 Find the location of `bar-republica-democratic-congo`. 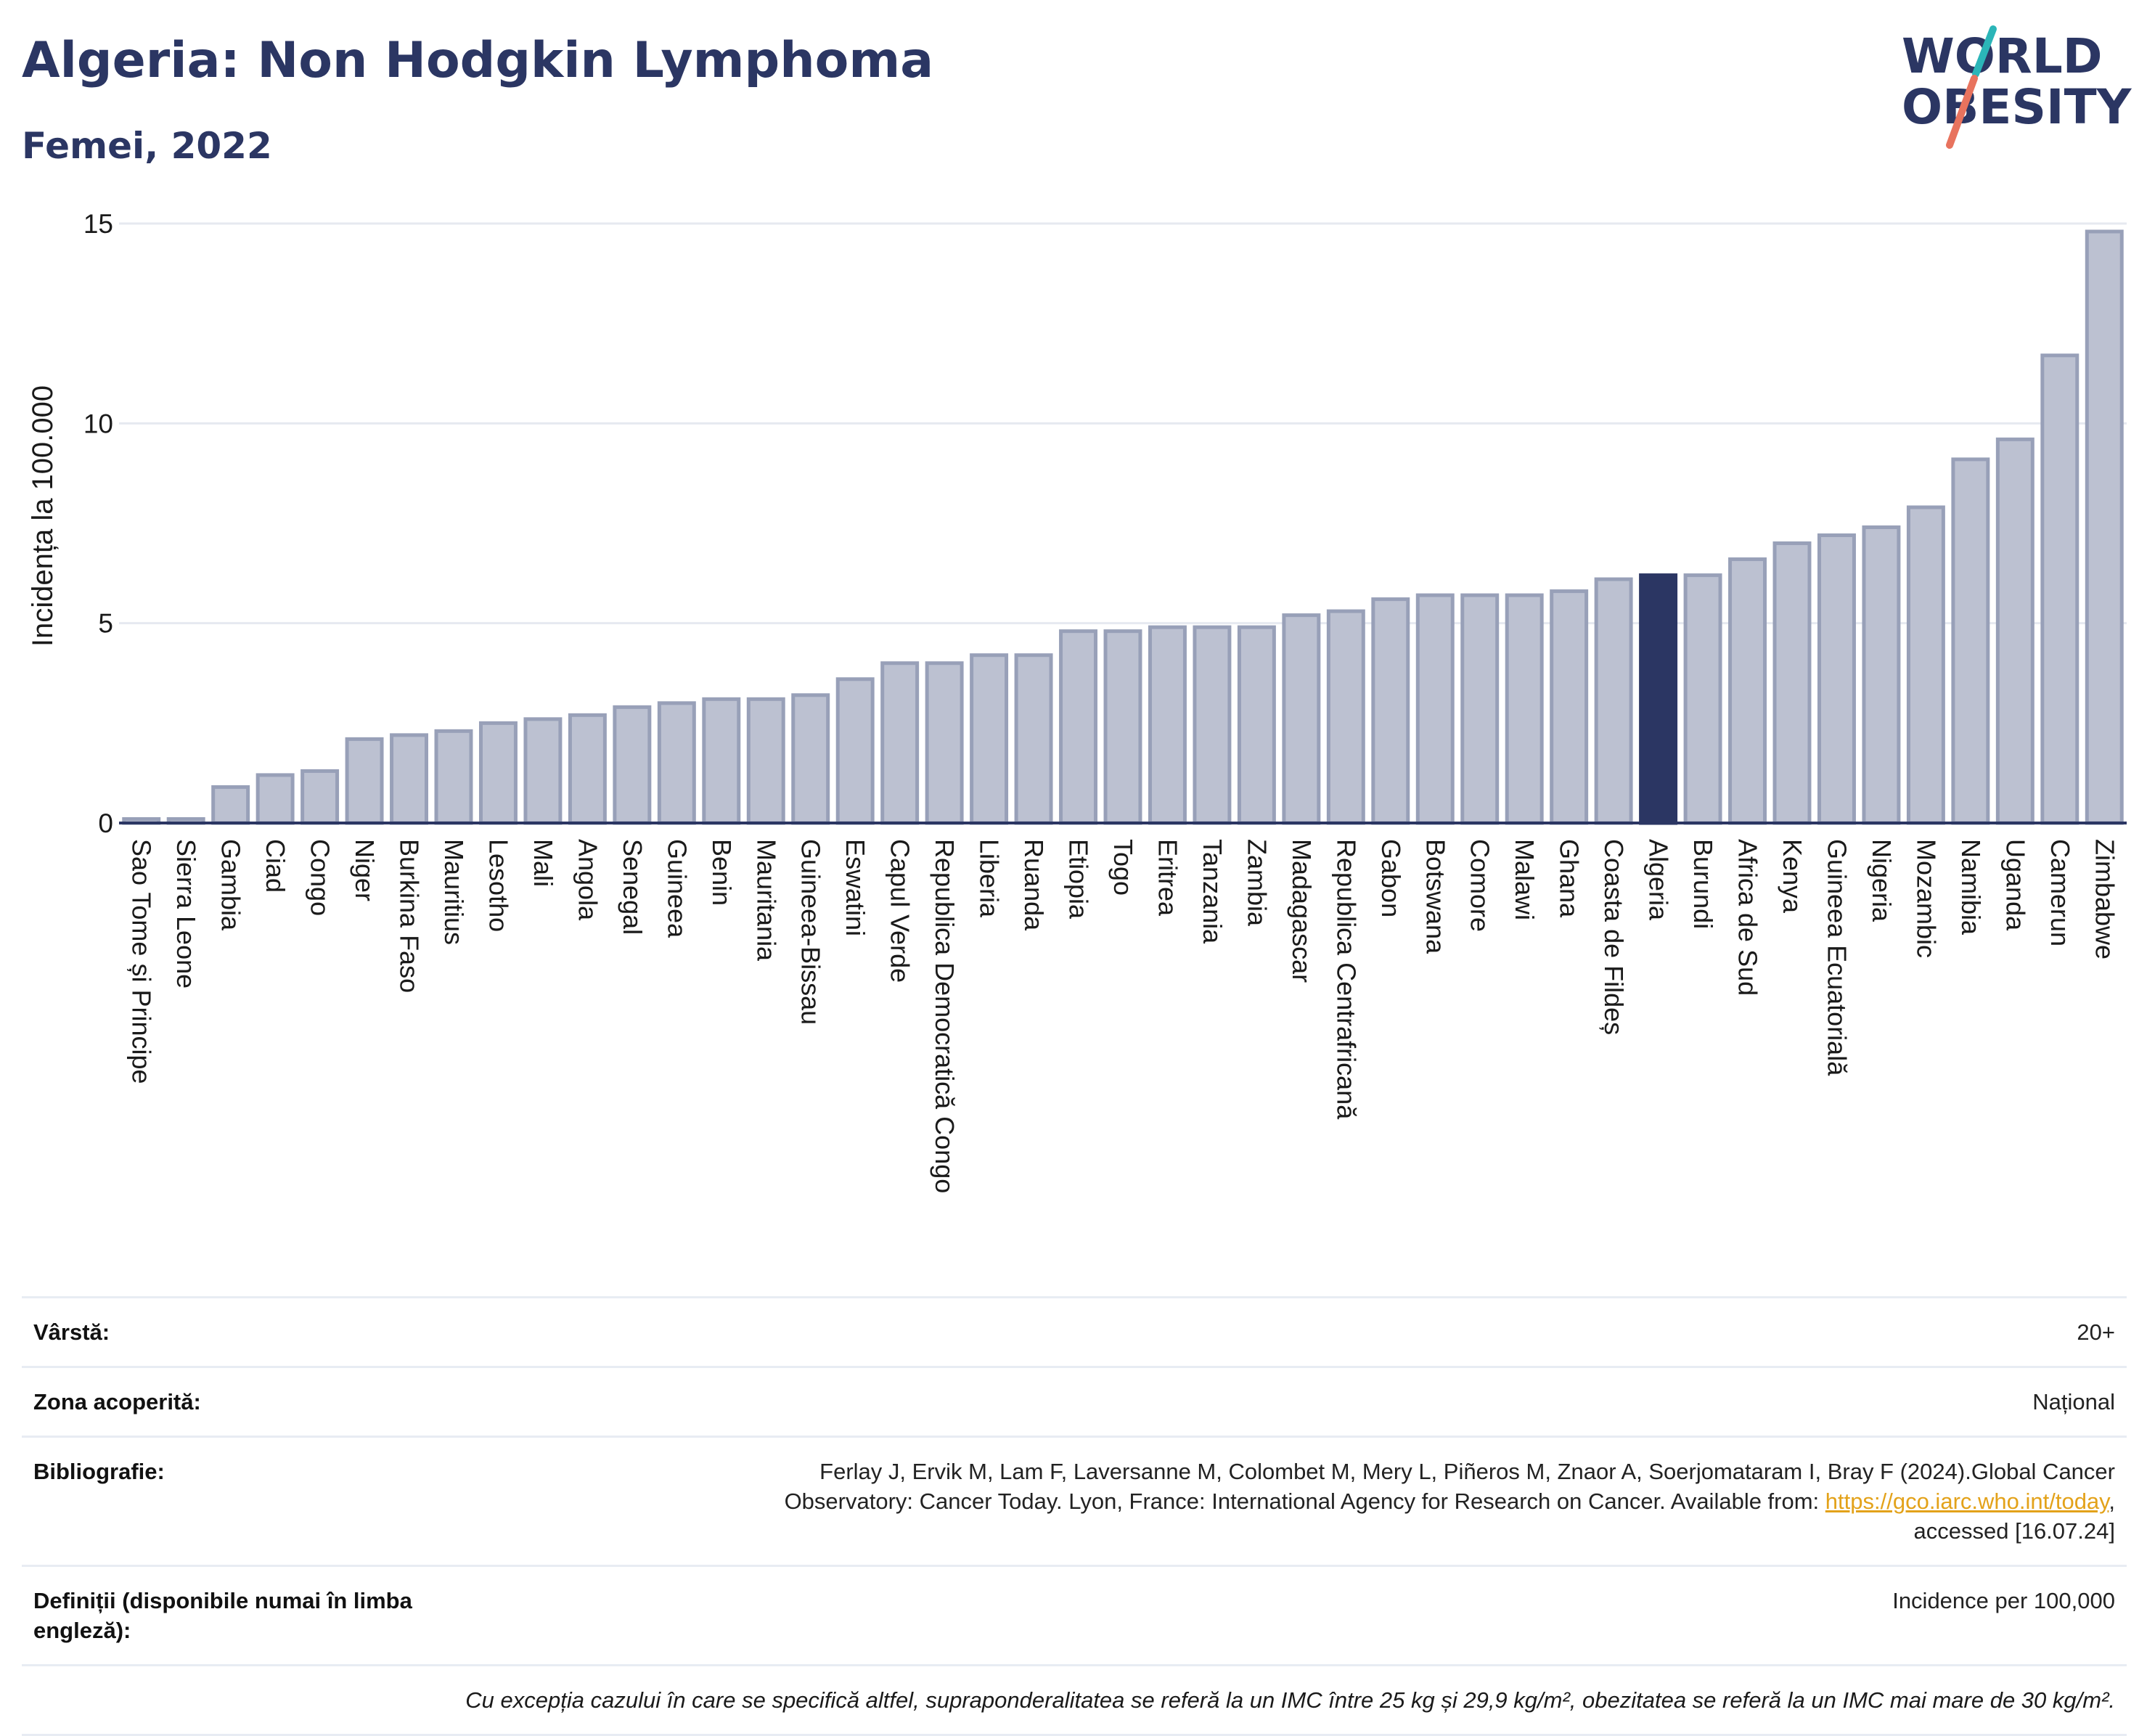

bar-republica-democratic-congo is located at coordinates (945, 743).